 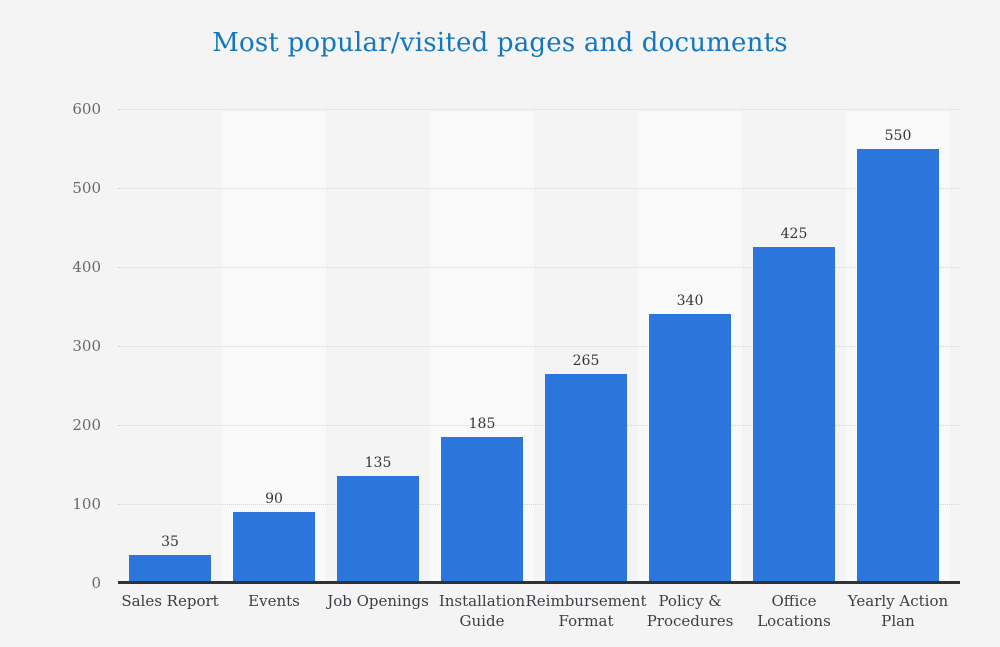 I want to click on x-tick-label-line: Format, so click(x=586, y=621).